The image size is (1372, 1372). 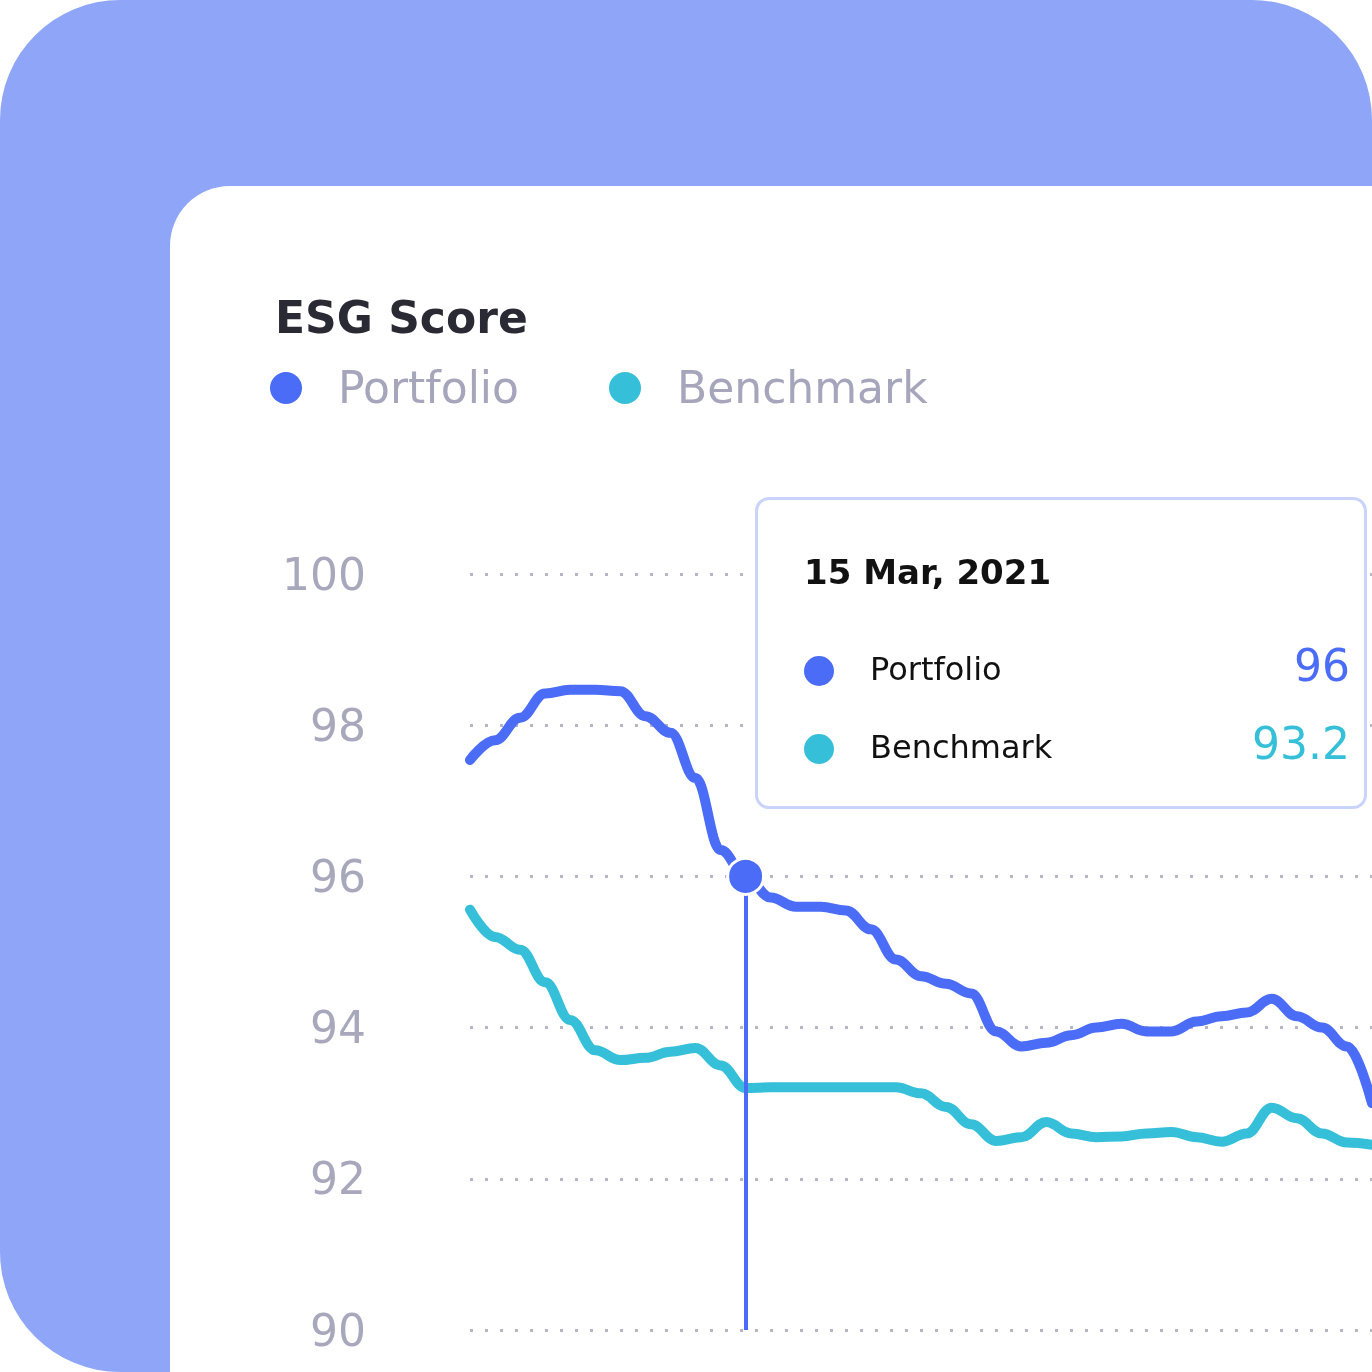 What do you see at coordinates (802, 387) in the screenshot?
I see `text: Benchmark` at bounding box center [802, 387].